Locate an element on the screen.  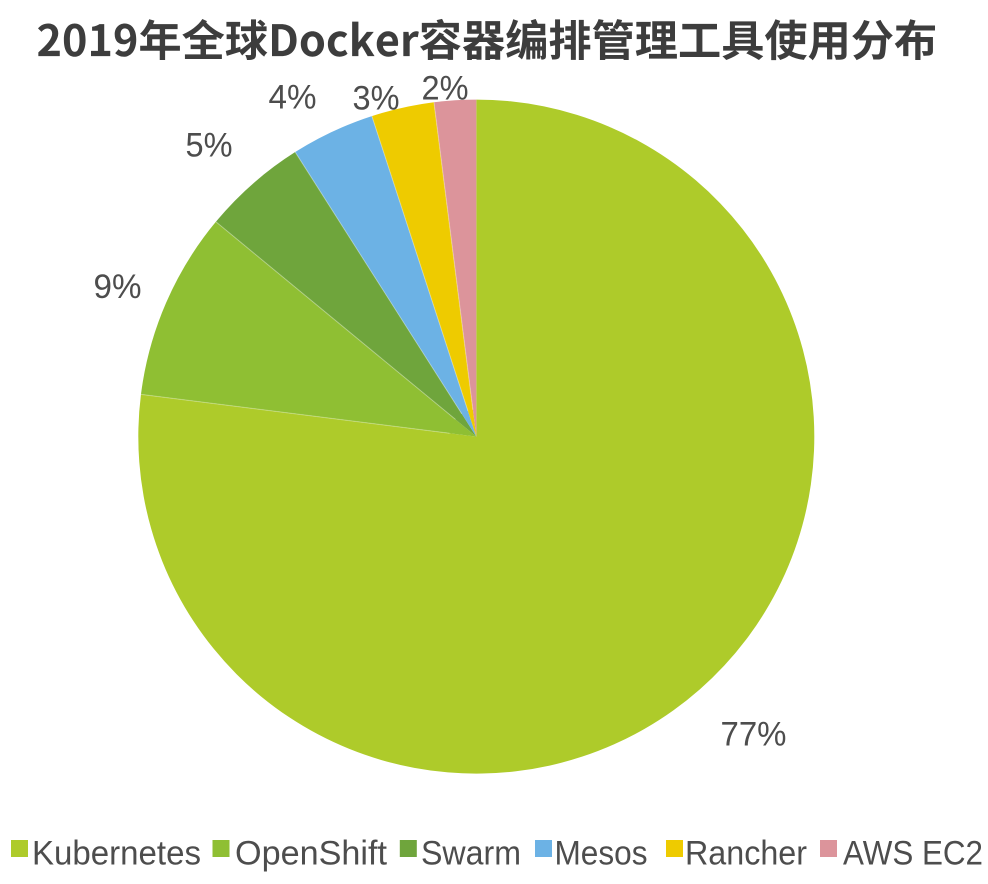
svg-text: Kubernetes is located at coordinates (116, 854).